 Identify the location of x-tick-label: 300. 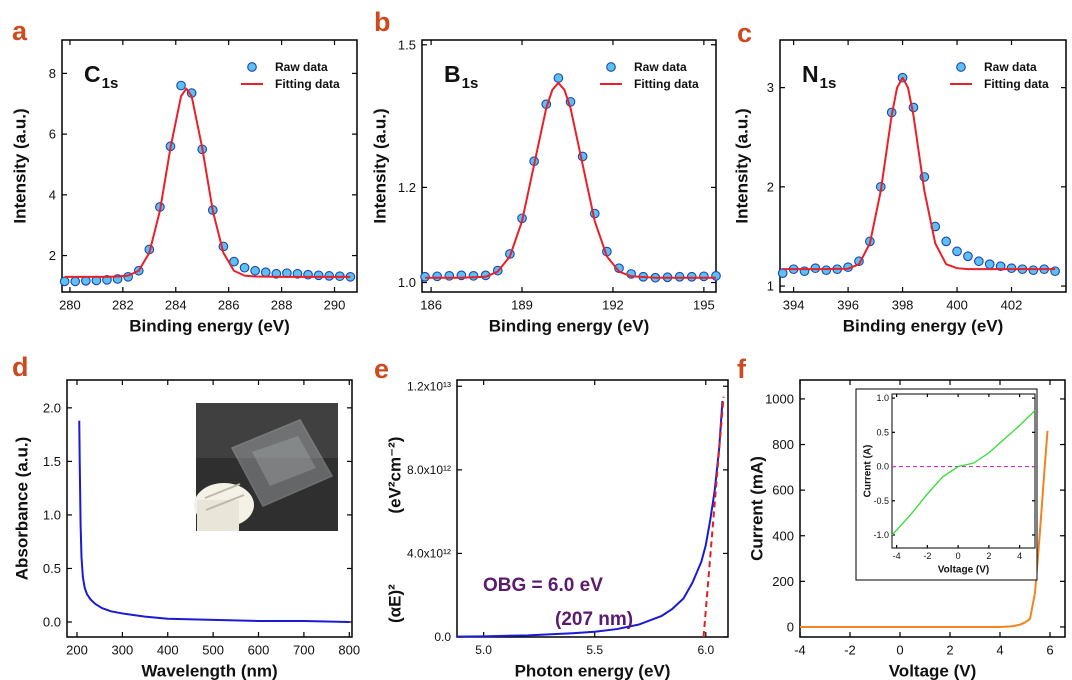
(123, 650).